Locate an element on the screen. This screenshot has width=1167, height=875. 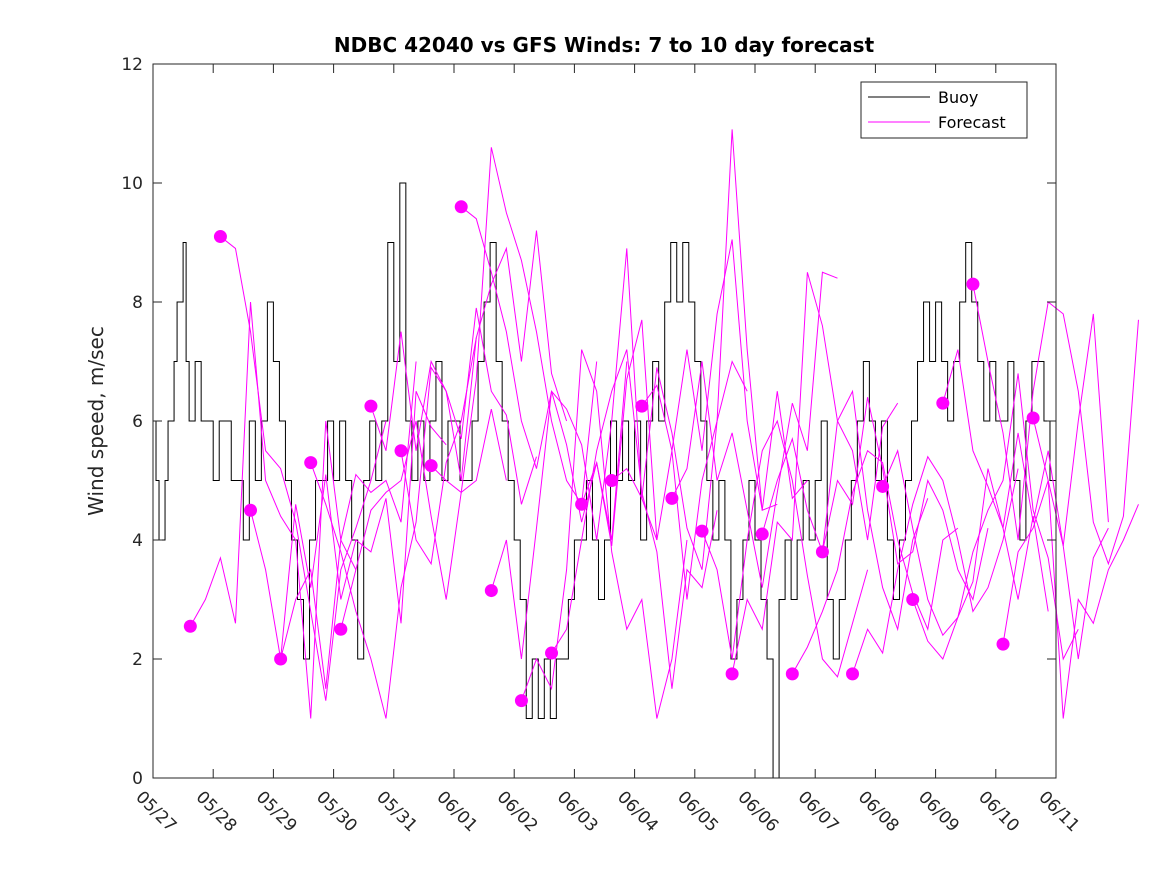
x-tick-label: 06/03 is located at coordinates (577, 811).